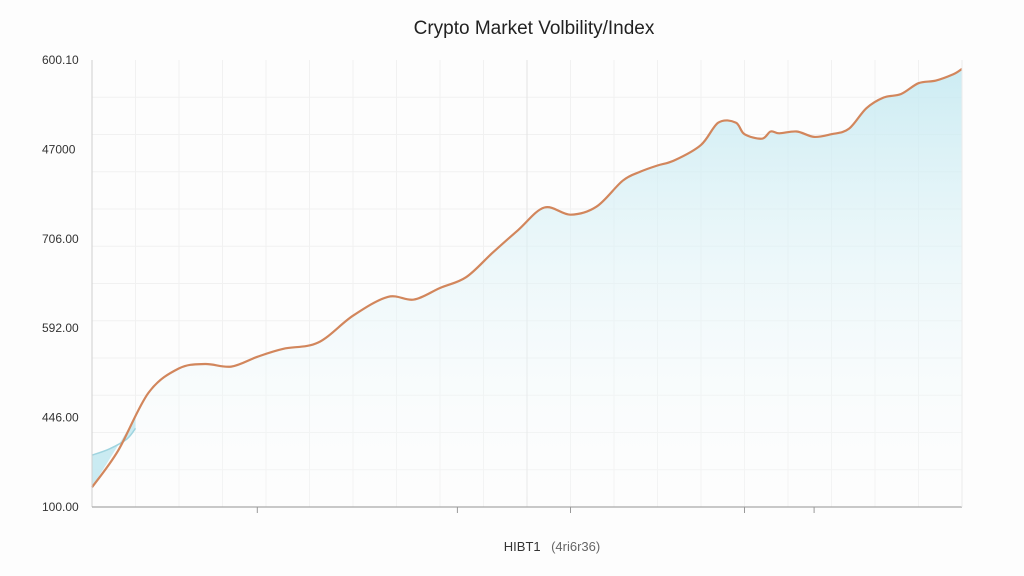  I want to click on y-tick-label: 47000, so click(59, 149).